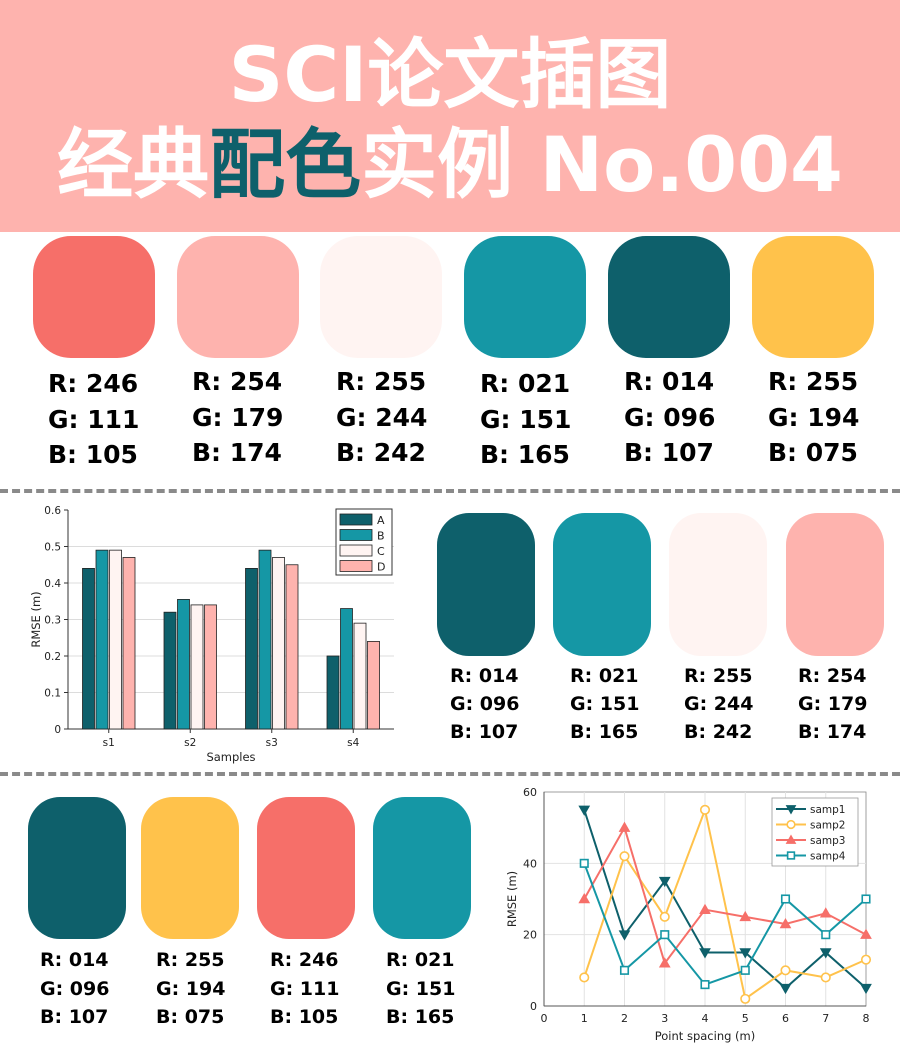 This screenshot has height=1058, width=900. I want to click on x-axis-label: Samples, so click(230, 757).